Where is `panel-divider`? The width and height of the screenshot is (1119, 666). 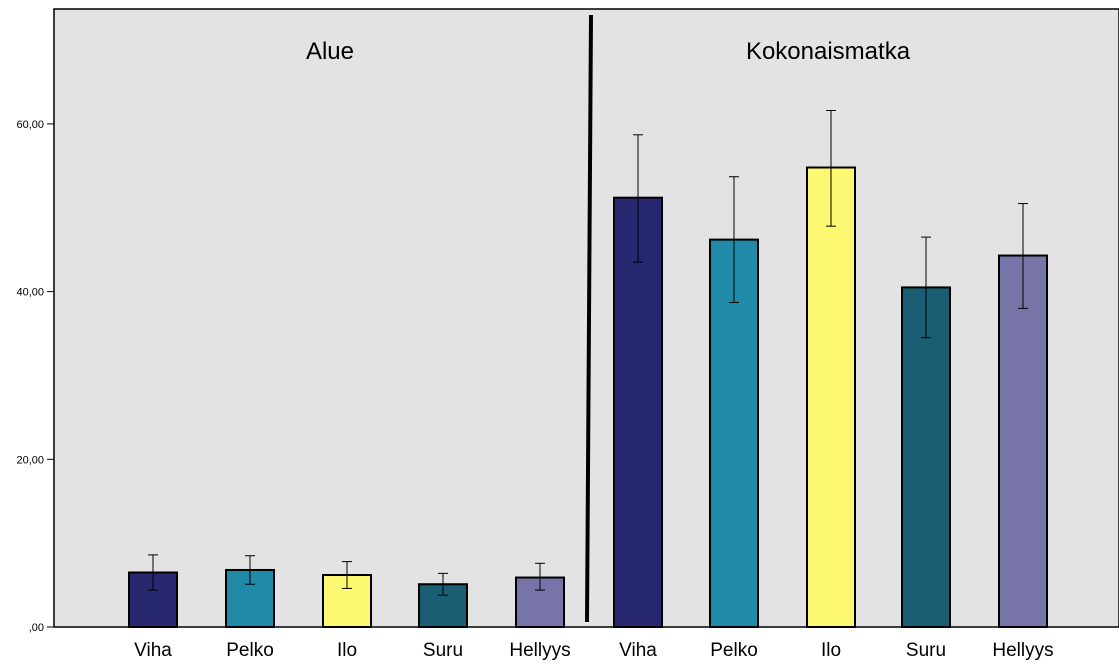
panel-divider is located at coordinates (589, 318).